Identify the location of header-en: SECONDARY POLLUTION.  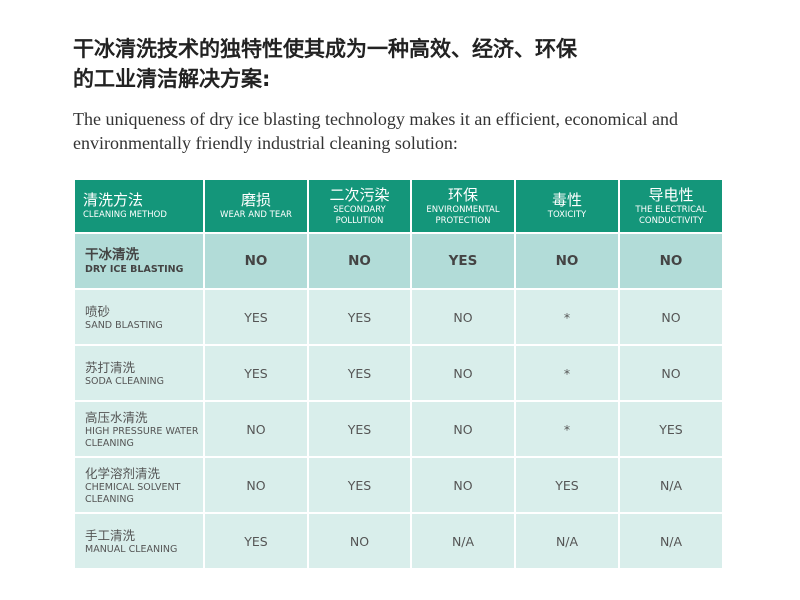
(359, 215).